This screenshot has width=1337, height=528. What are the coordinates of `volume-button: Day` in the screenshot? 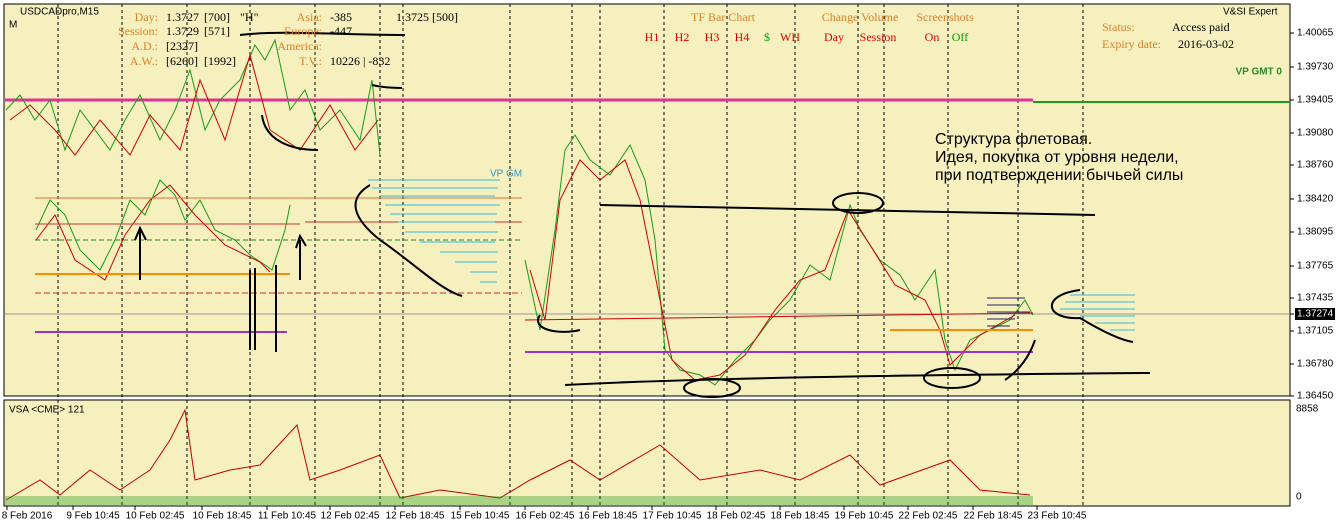 It's located at (834, 37).